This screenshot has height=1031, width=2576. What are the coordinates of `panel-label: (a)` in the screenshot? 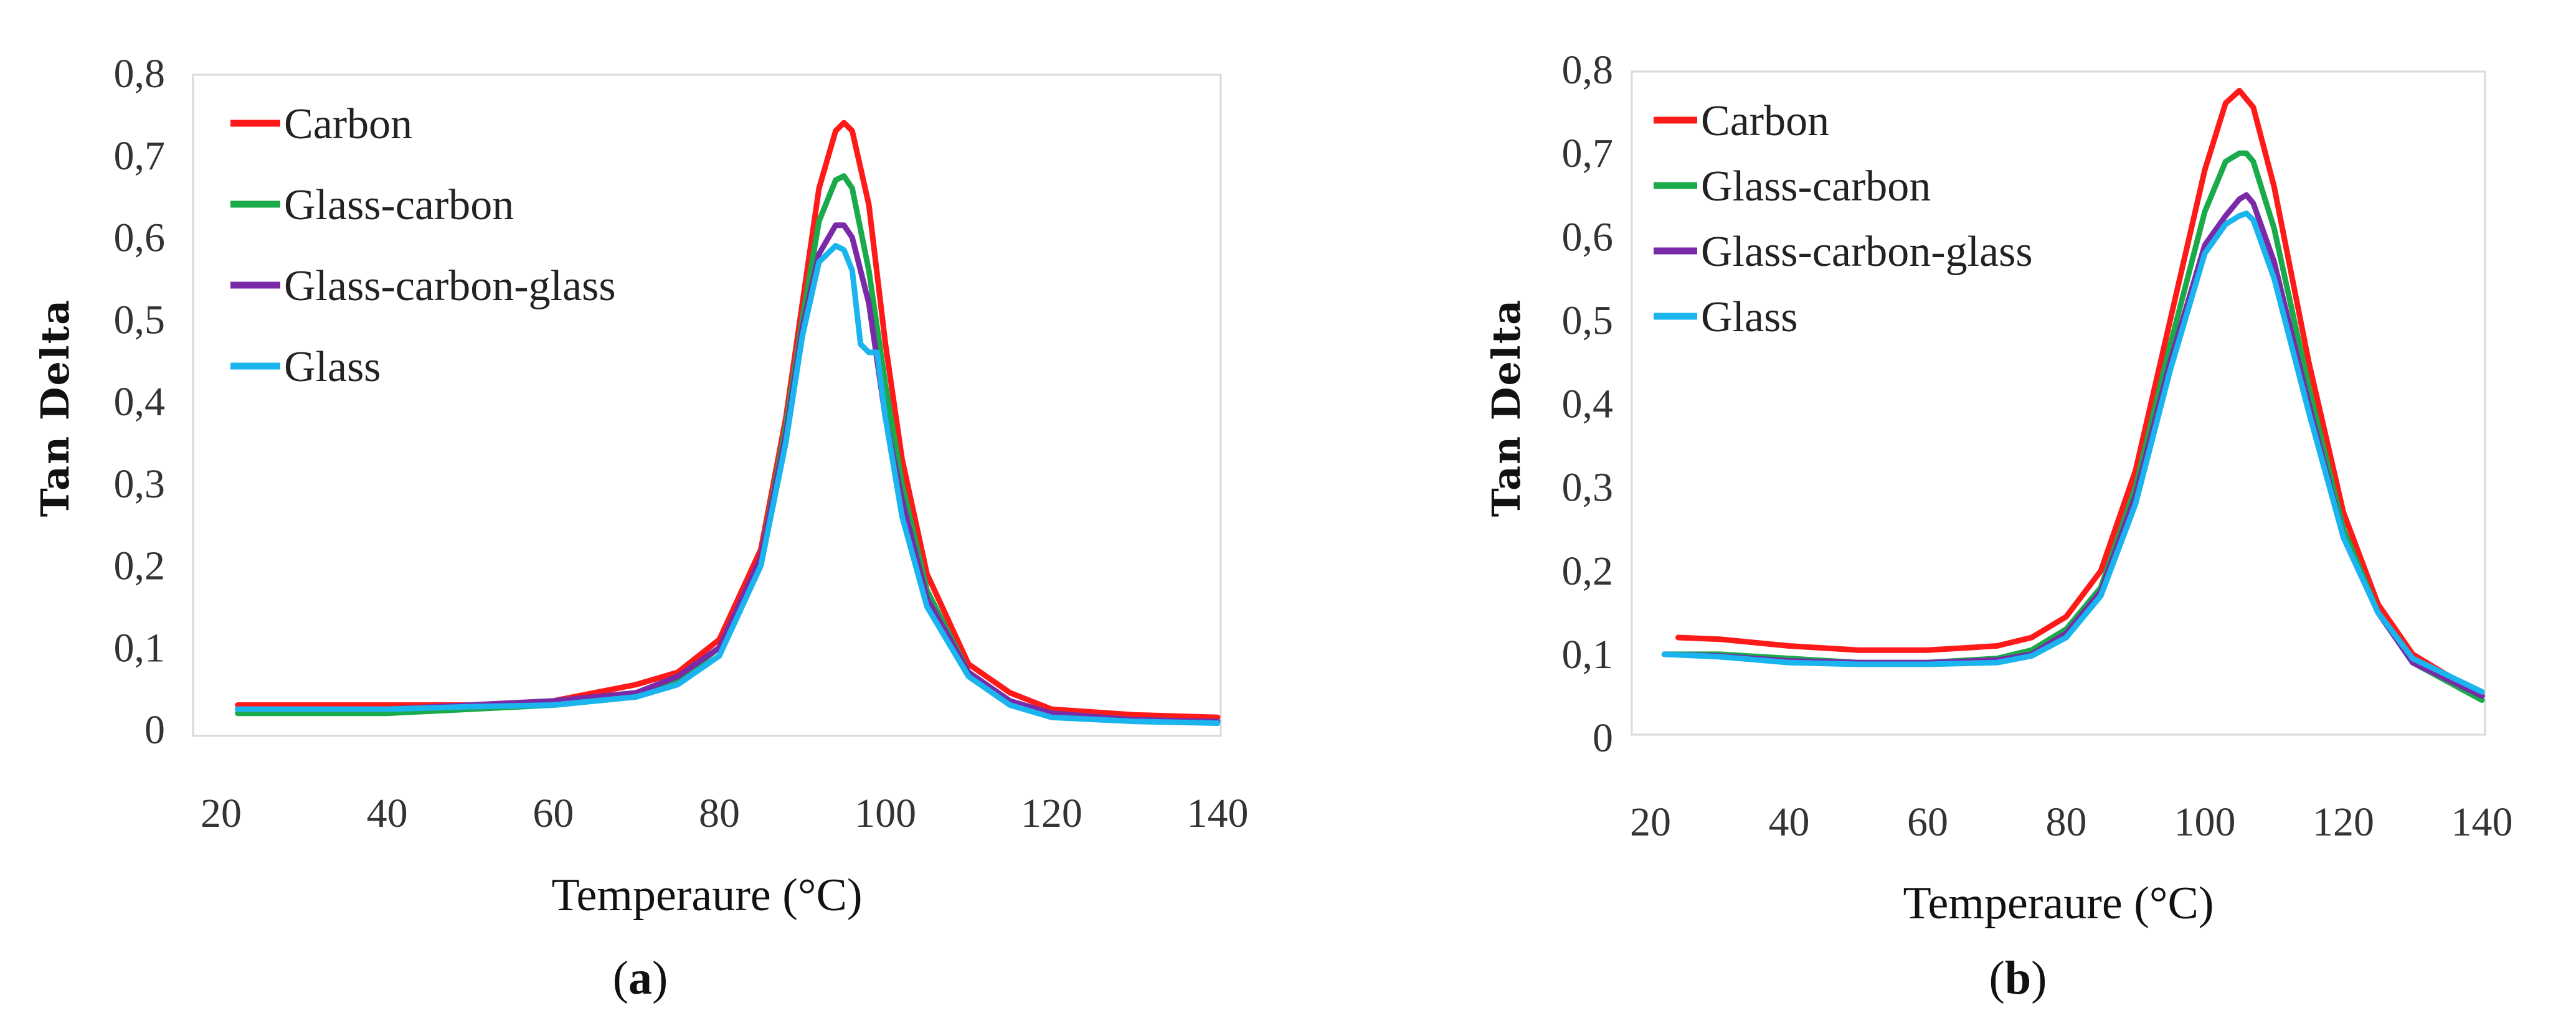 It's located at (640, 978).